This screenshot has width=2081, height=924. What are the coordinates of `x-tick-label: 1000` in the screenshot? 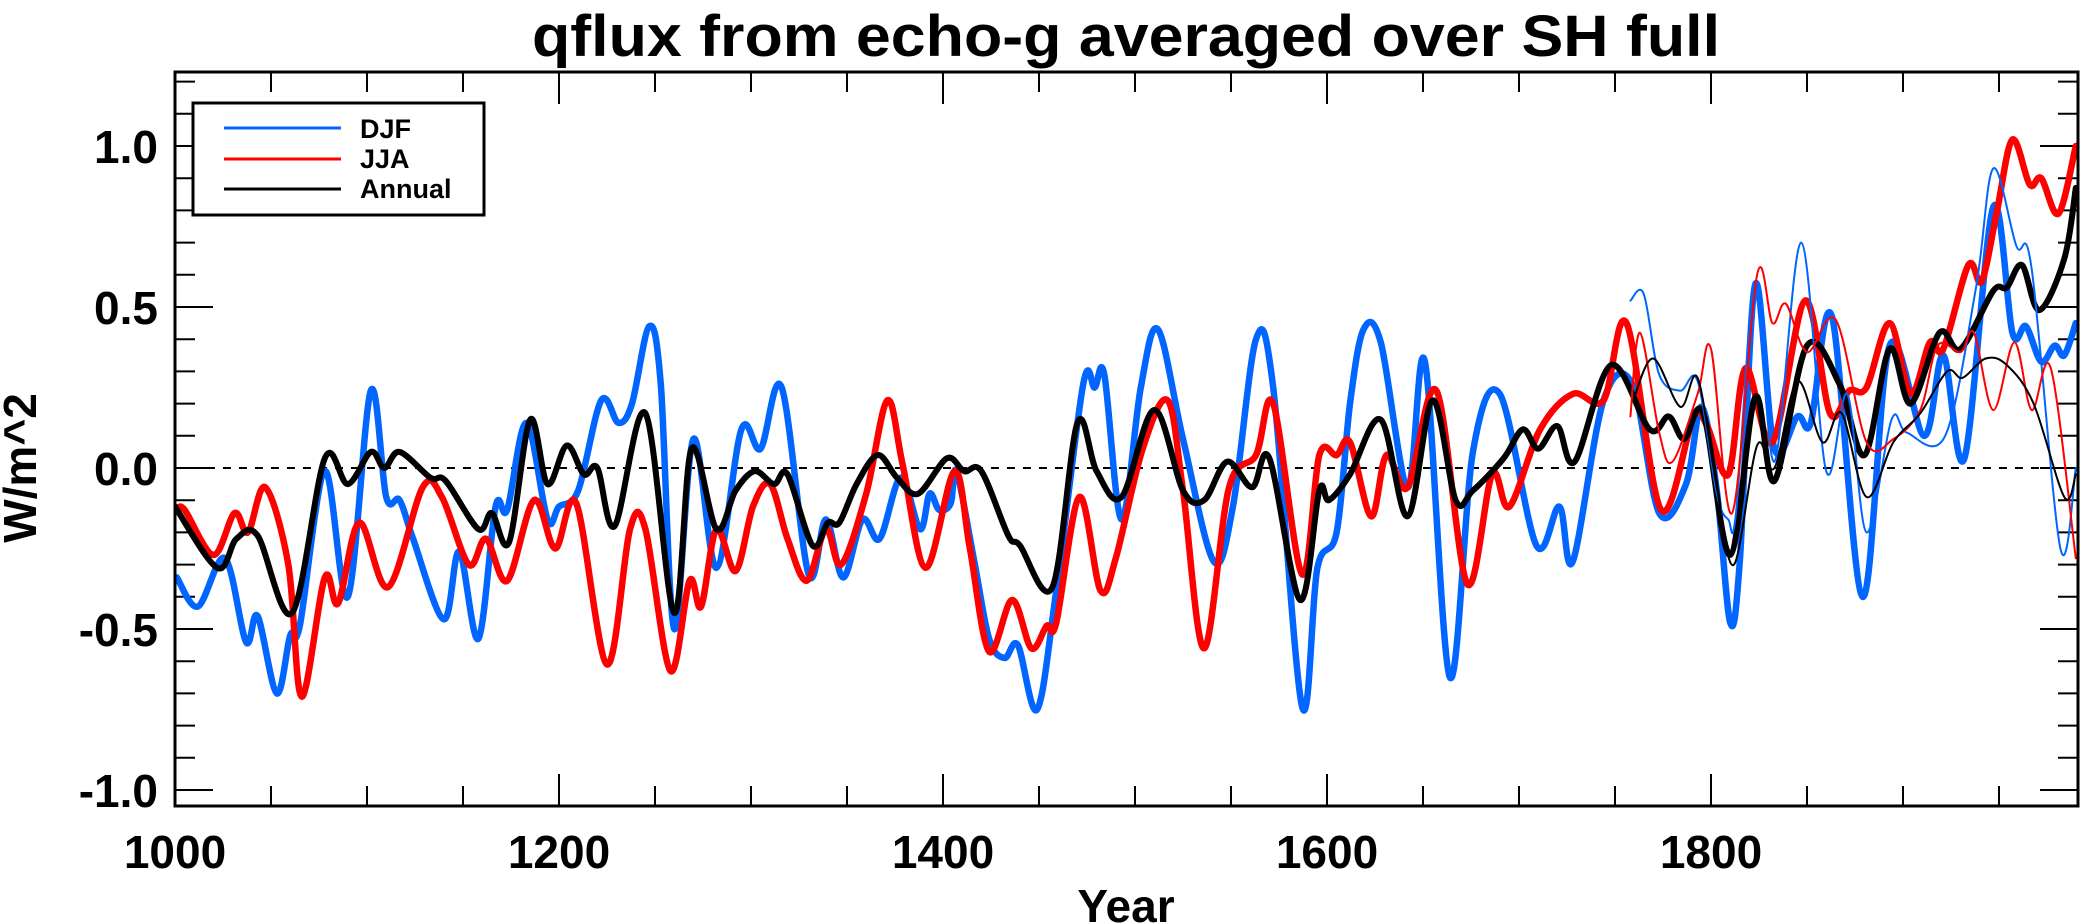 It's located at (175, 852).